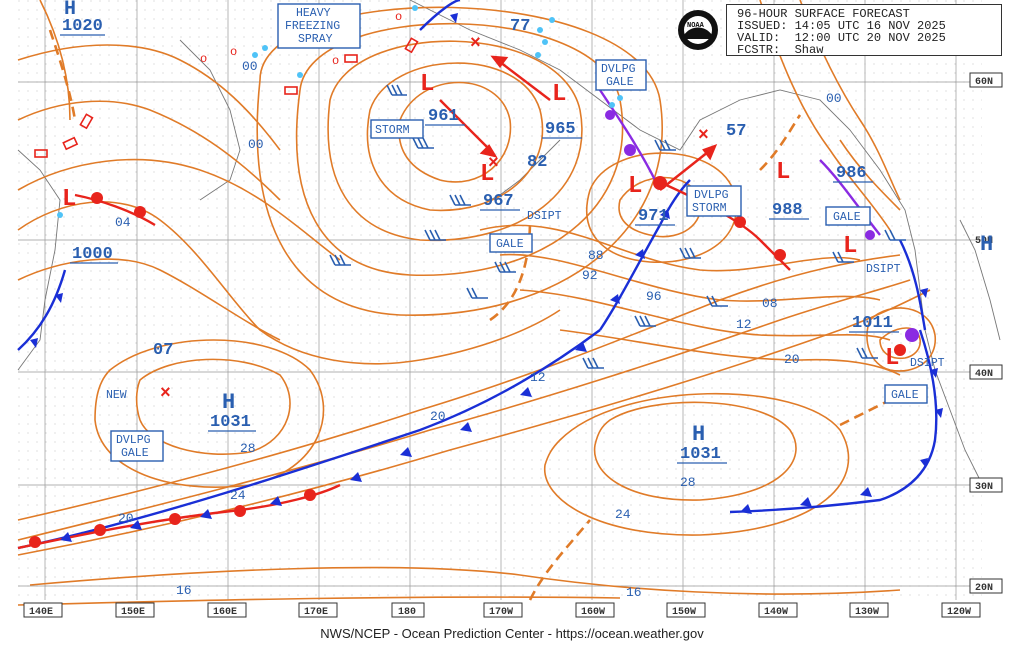  I want to click on warning-line: FREEZING, so click(312, 26).